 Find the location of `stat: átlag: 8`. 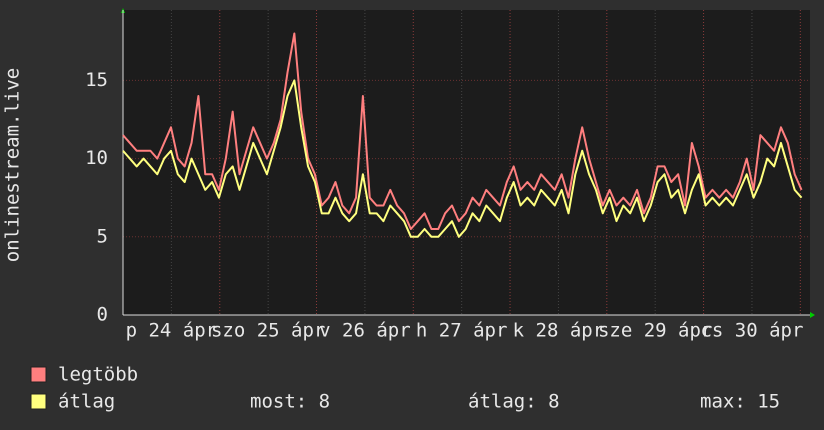

stat: átlag: 8 is located at coordinates (514, 402).